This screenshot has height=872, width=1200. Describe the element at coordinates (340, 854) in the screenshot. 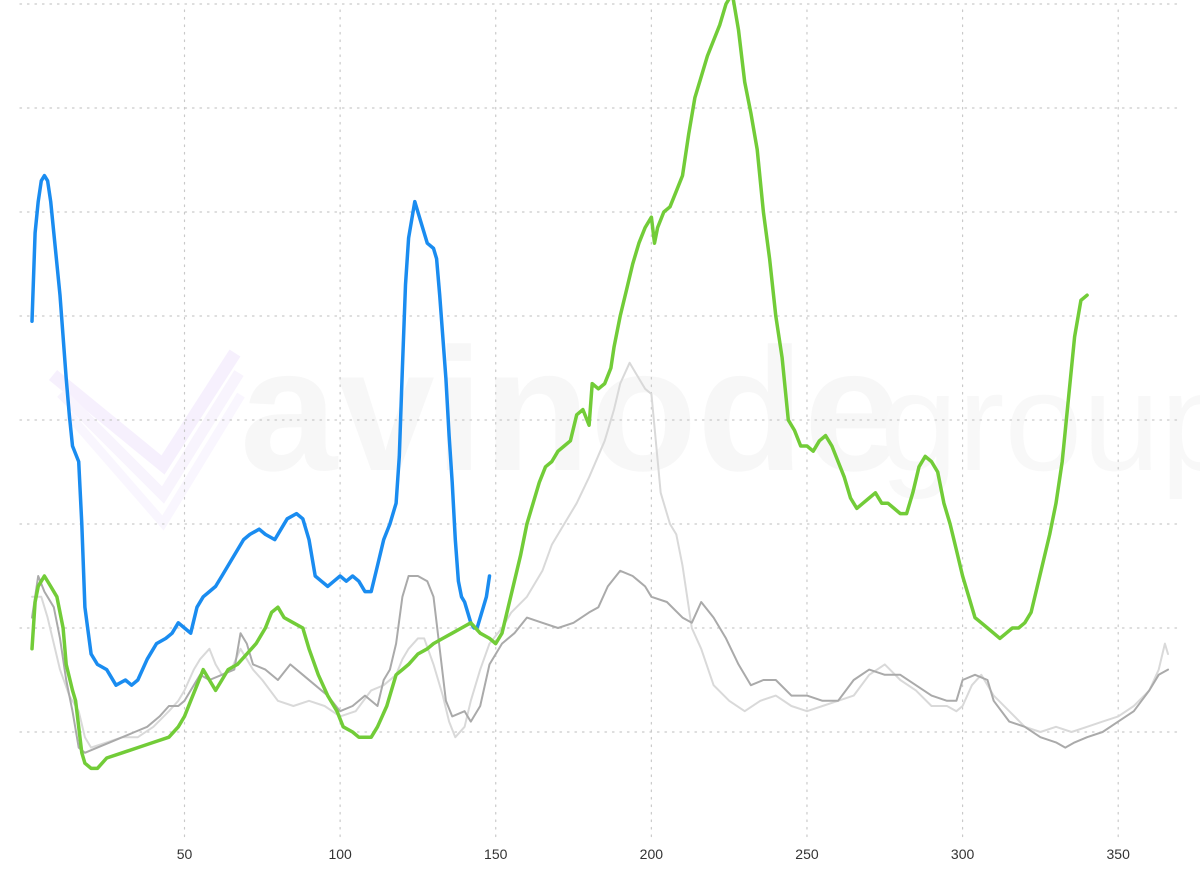

I see `x-tick-label-100: 100` at that location.